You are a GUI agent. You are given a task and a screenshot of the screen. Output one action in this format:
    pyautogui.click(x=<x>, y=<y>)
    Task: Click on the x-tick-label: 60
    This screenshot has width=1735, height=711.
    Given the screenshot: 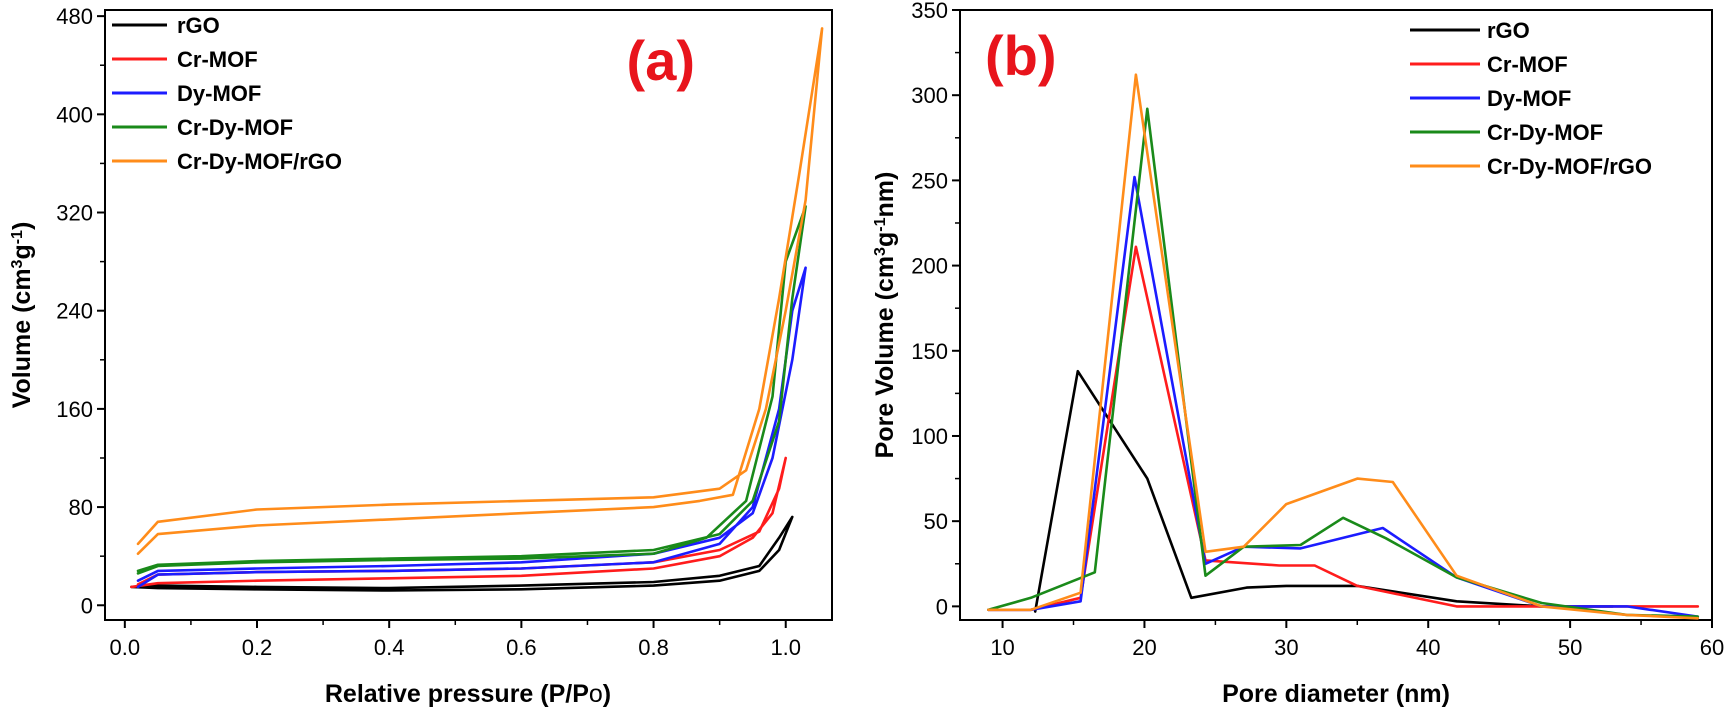 What is the action you would take?
    pyautogui.click(x=1712, y=647)
    